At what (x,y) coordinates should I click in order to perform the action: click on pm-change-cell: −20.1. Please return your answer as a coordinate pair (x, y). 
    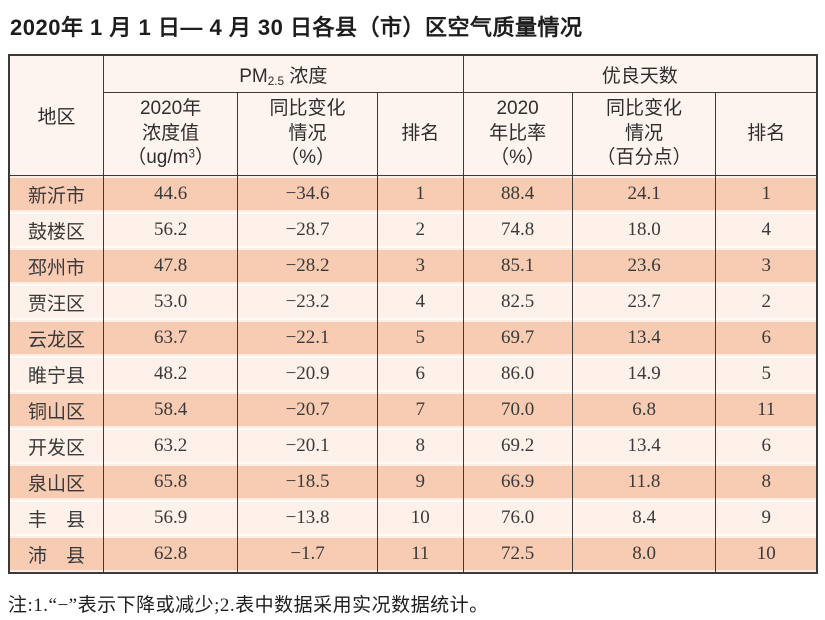
    Looking at the image, I should click on (307, 446).